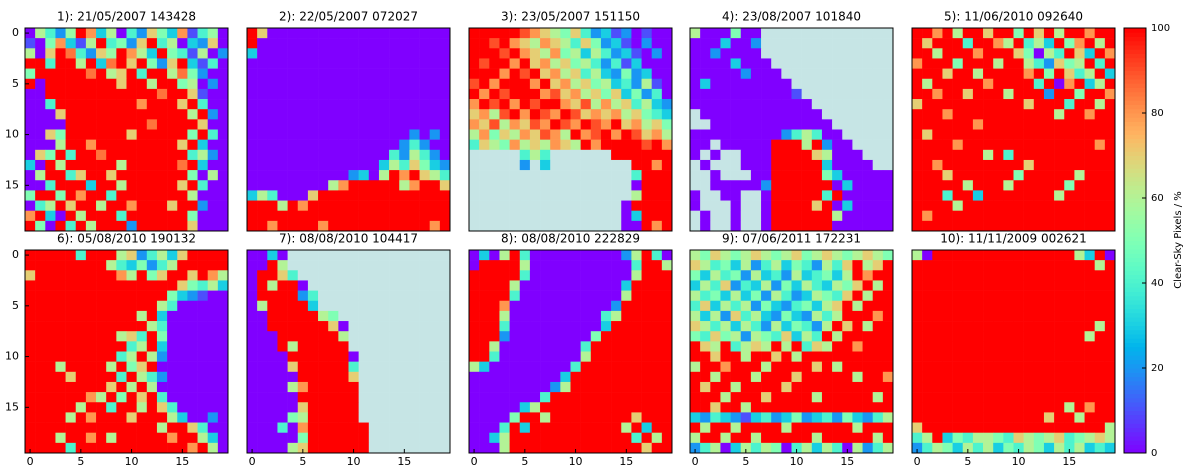  I want to click on x-tick-label: 10, so click(132, 460).